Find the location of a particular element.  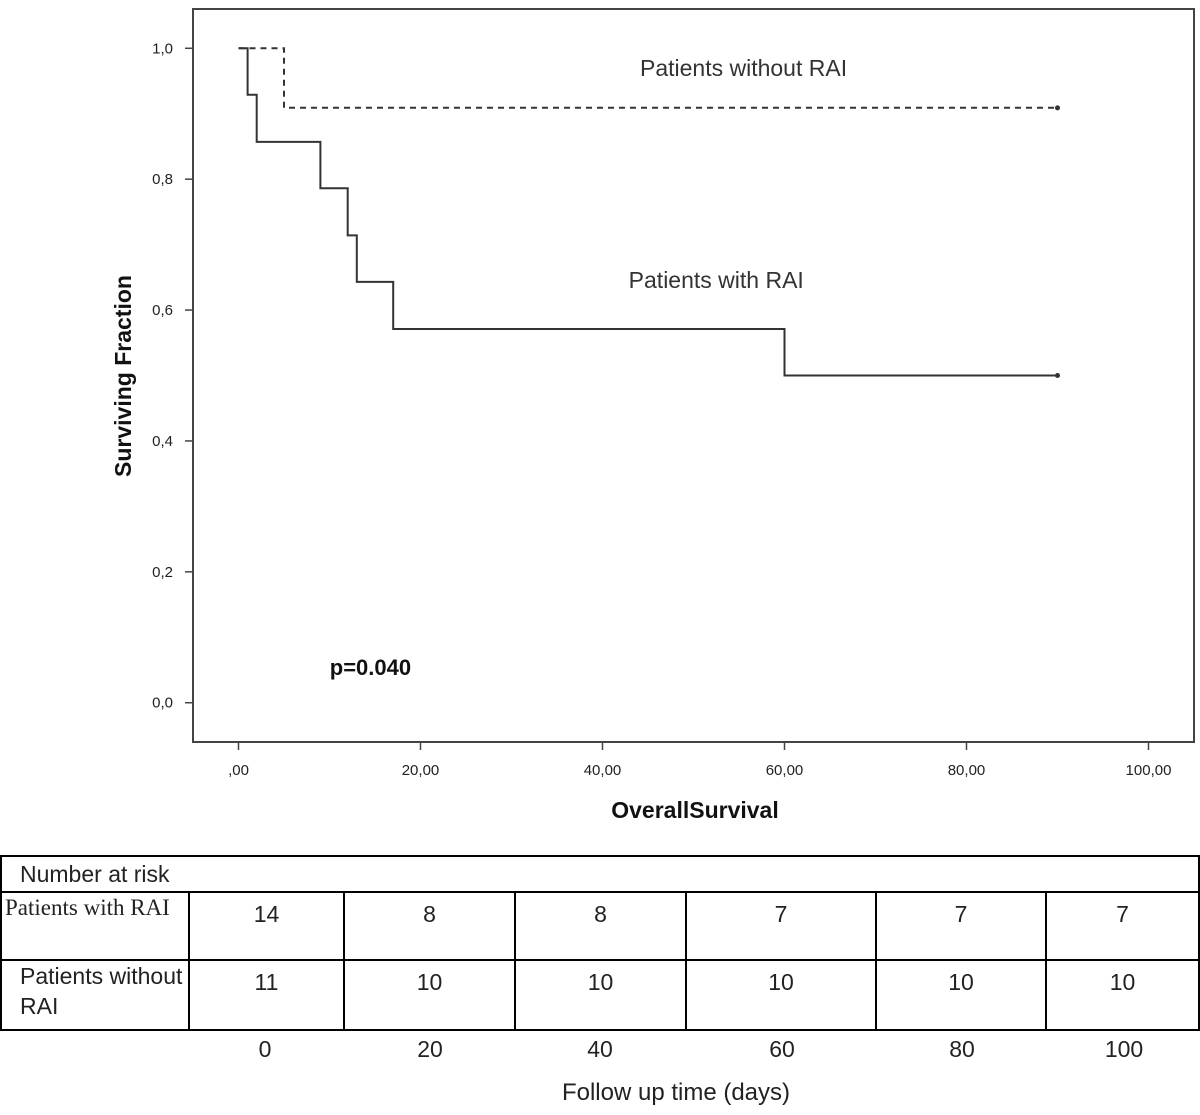

x-tick-label: 100,00 is located at coordinates (1149, 770).